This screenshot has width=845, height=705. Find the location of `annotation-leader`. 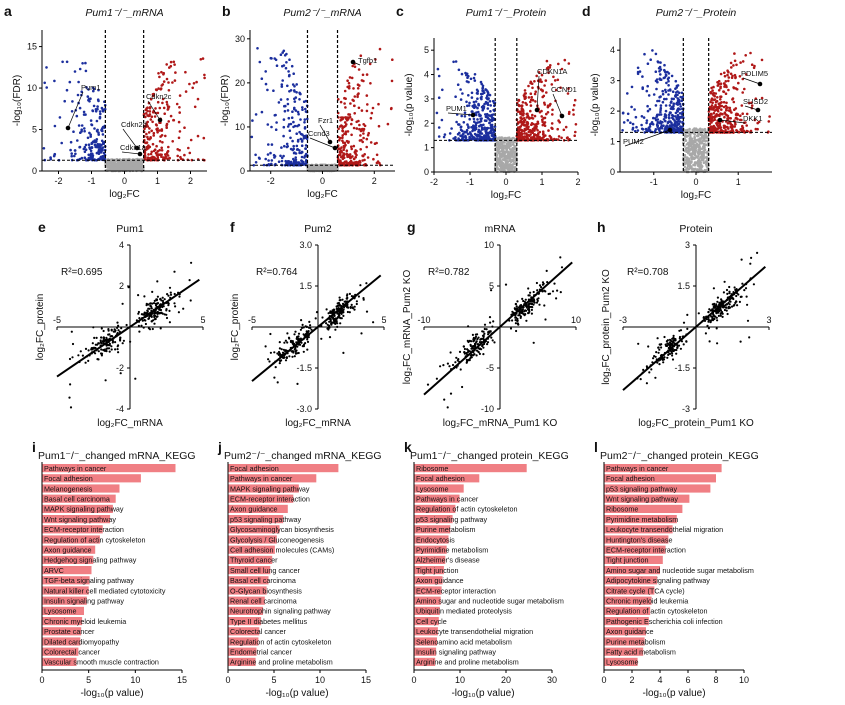

annotation-leader is located at coordinates (751, 81).